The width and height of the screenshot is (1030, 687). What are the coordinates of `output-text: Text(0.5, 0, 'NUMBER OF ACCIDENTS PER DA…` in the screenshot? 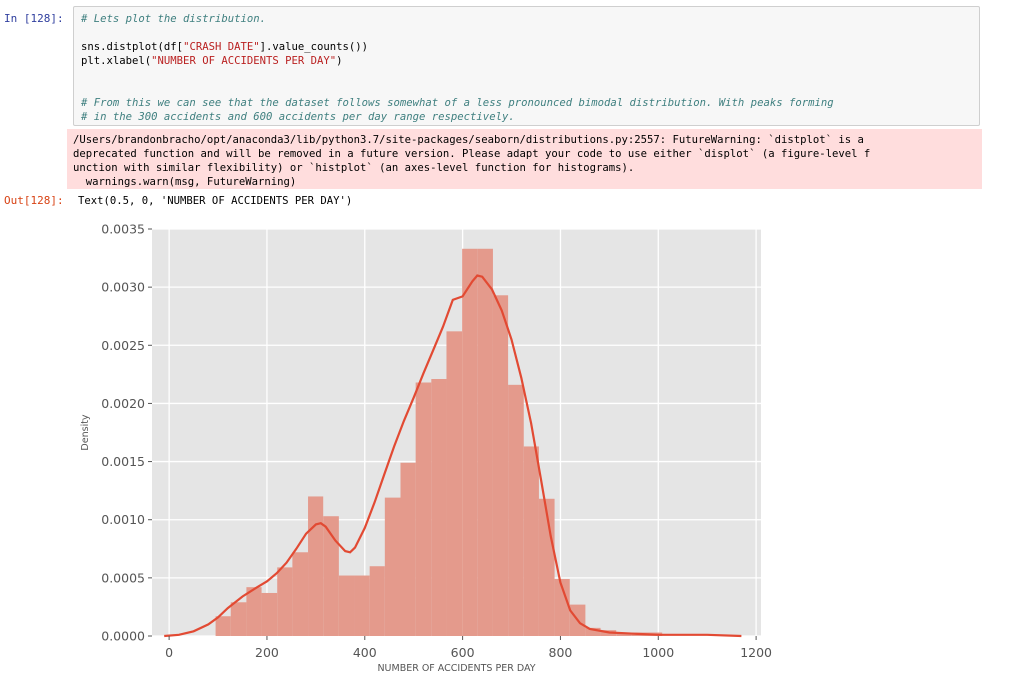 It's located at (215, 201).